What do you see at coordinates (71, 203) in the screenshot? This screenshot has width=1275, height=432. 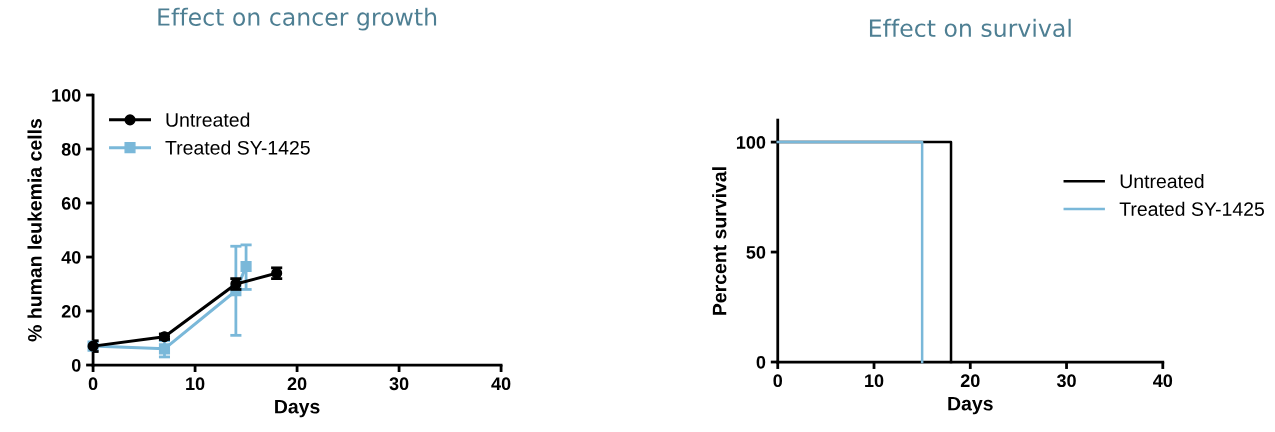 I see `y-tick-label: 60` at bounding box center [71, 203].